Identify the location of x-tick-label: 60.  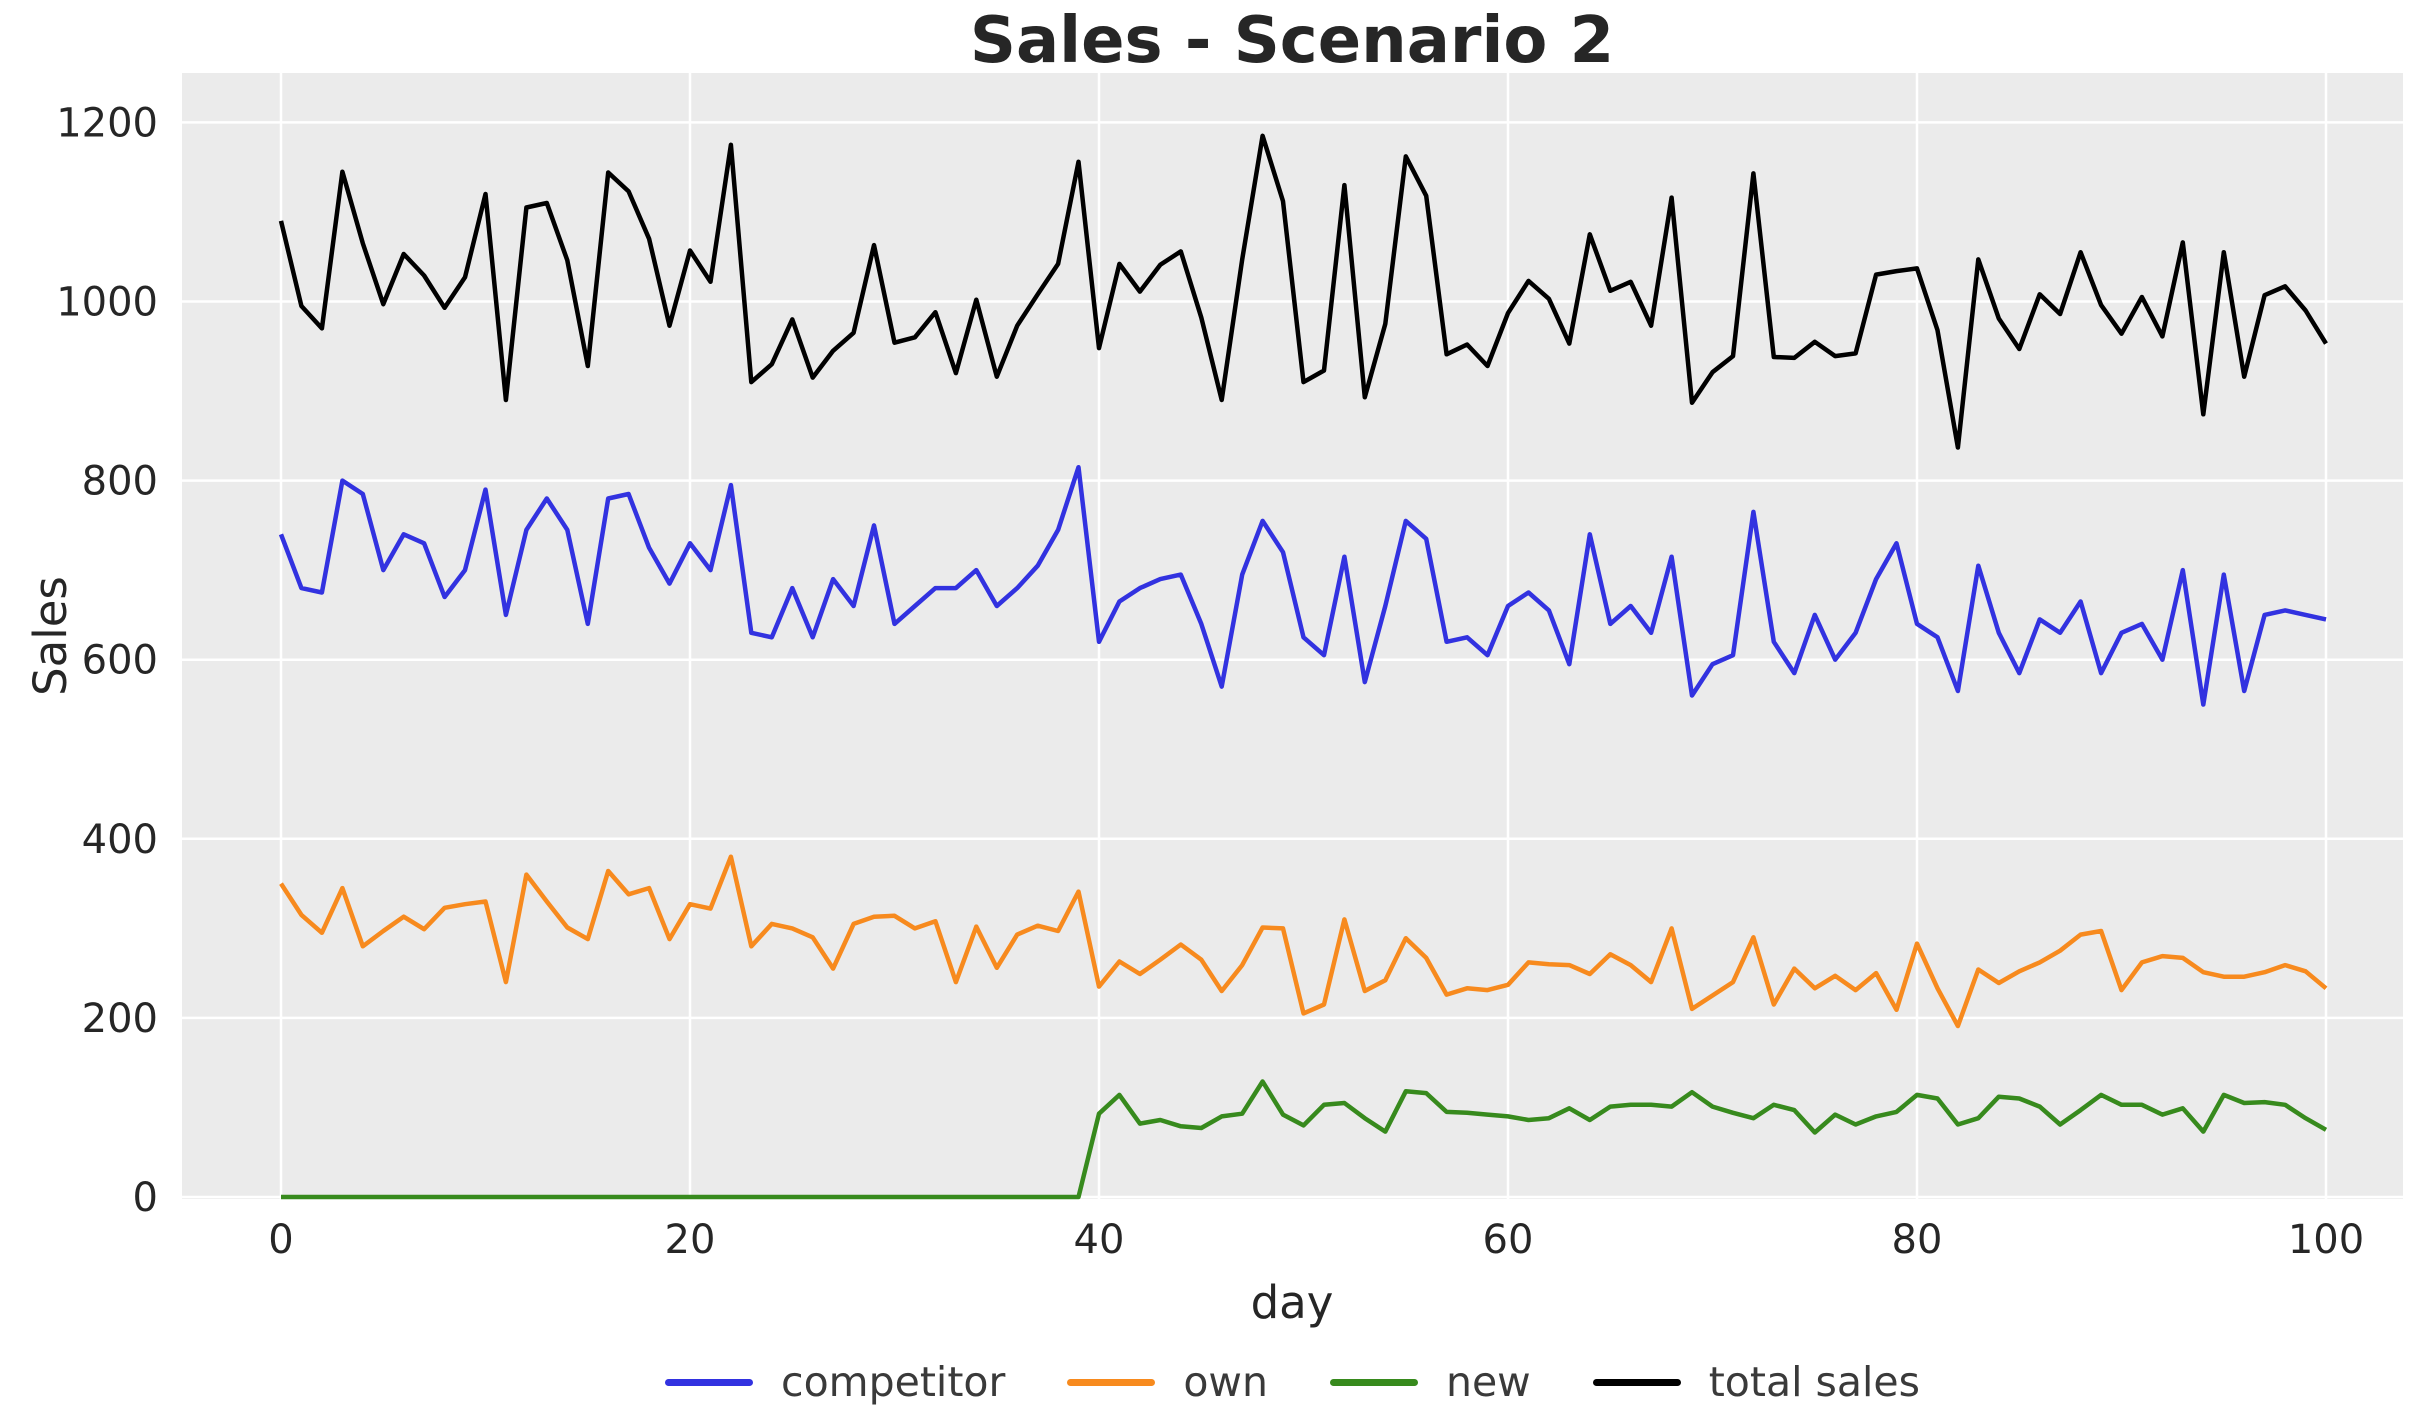
(1508, 1240).